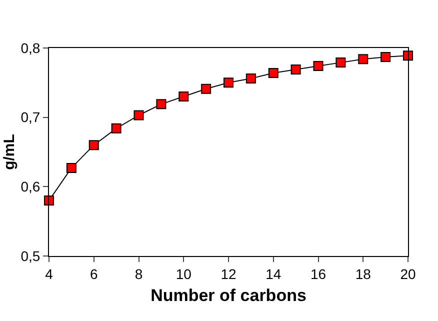 Image resolution: width=438 pixels, height=321 pixels. Describe the element at coordinates (9, 152) in the screenshot. I see `y-axis-title: g/mL` at that location.